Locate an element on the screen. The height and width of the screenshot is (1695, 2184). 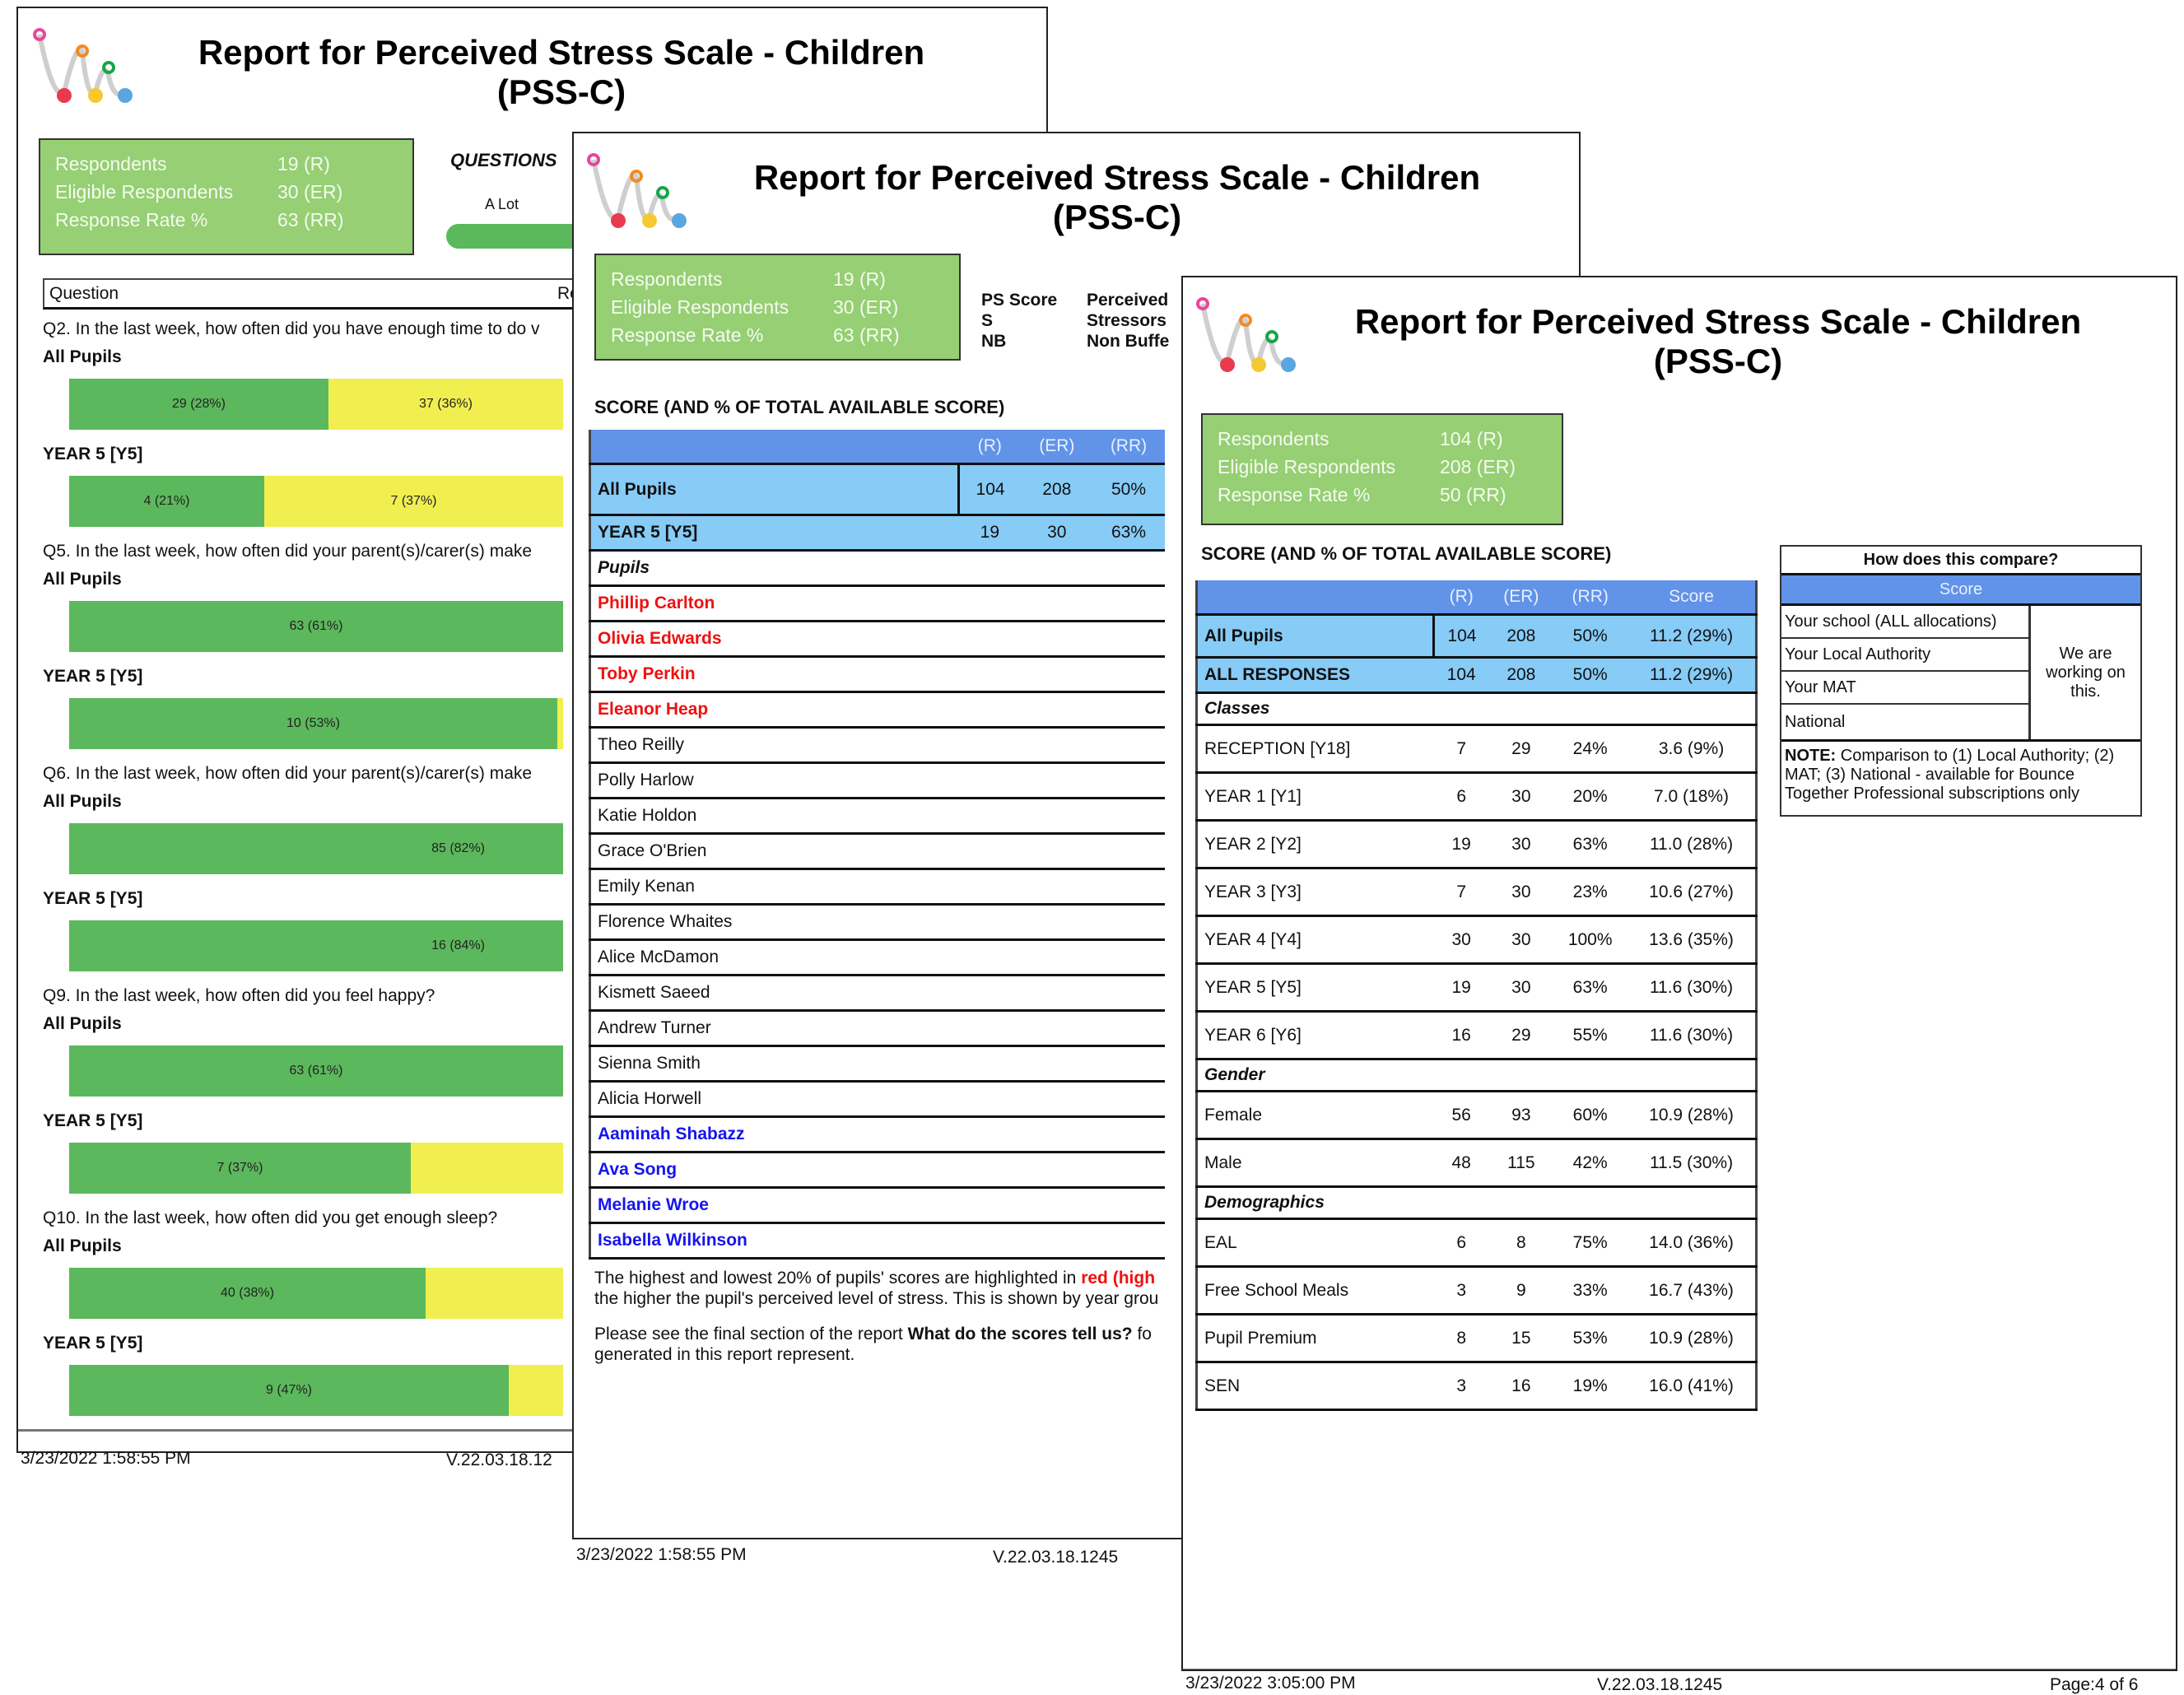
pupil-row: Katie Holdon is located at coordinates (877, 816).